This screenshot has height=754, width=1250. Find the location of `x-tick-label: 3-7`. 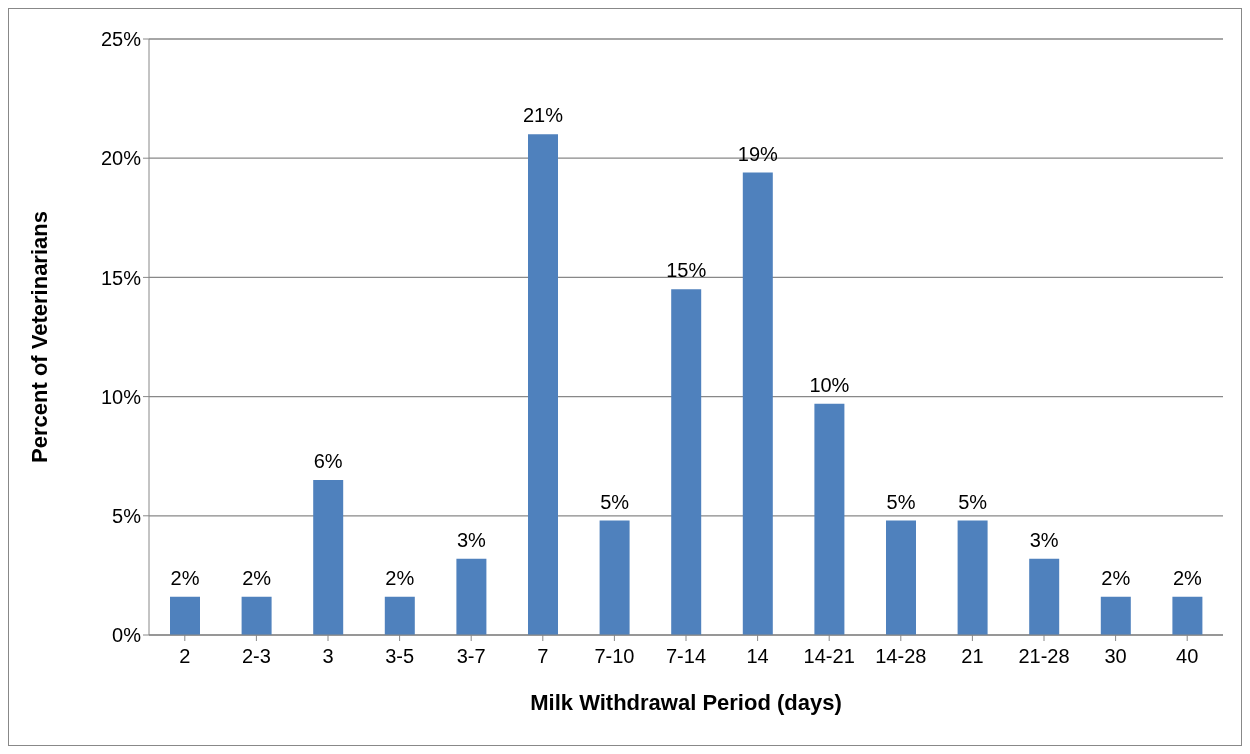

x-tick-label: 3-7 is located at coordinates (471, 656).